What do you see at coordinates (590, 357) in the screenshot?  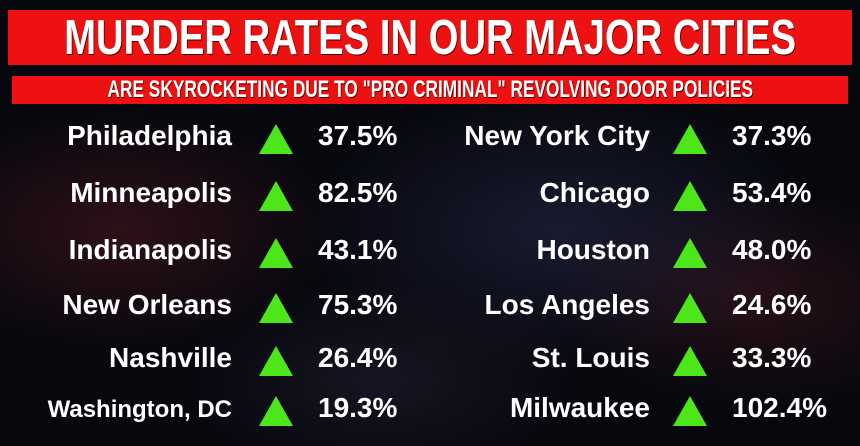 I see `city-name: St. Louis` at bounding box center [590, 357].